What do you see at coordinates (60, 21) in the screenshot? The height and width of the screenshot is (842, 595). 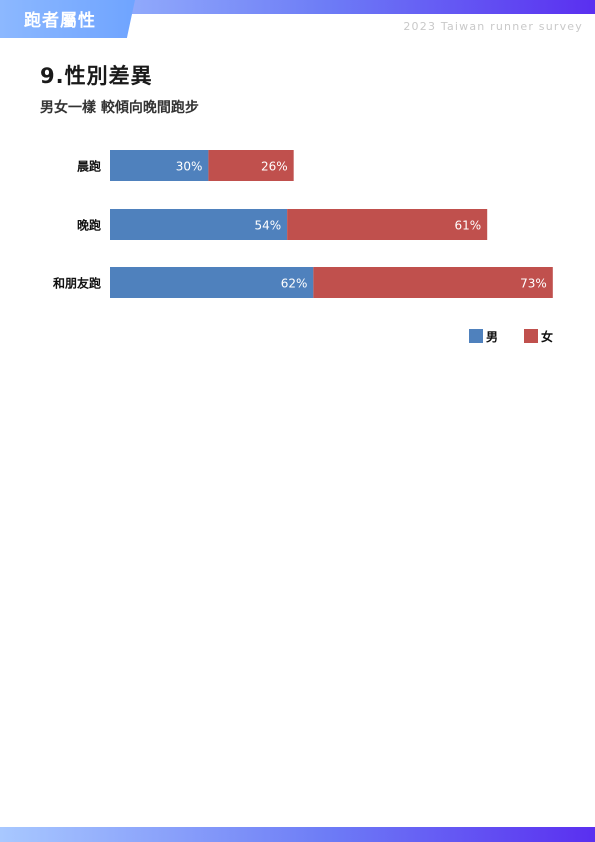 I see `section-label: 跑者屬性` at bounding box center [60, 21].